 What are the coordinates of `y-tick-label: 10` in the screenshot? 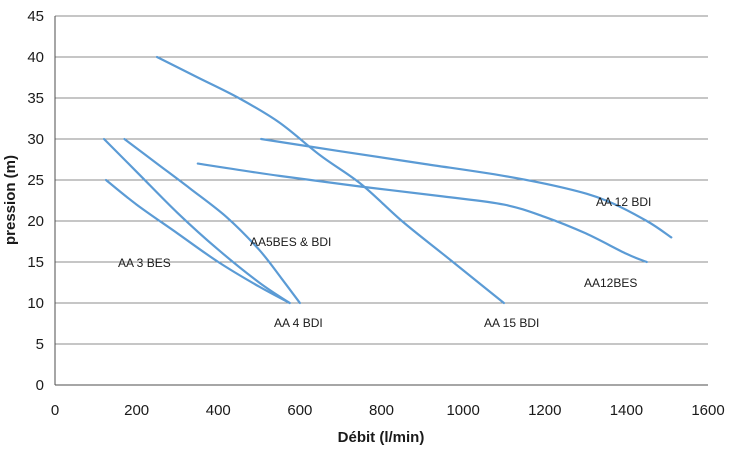 It's located at (35, 303).